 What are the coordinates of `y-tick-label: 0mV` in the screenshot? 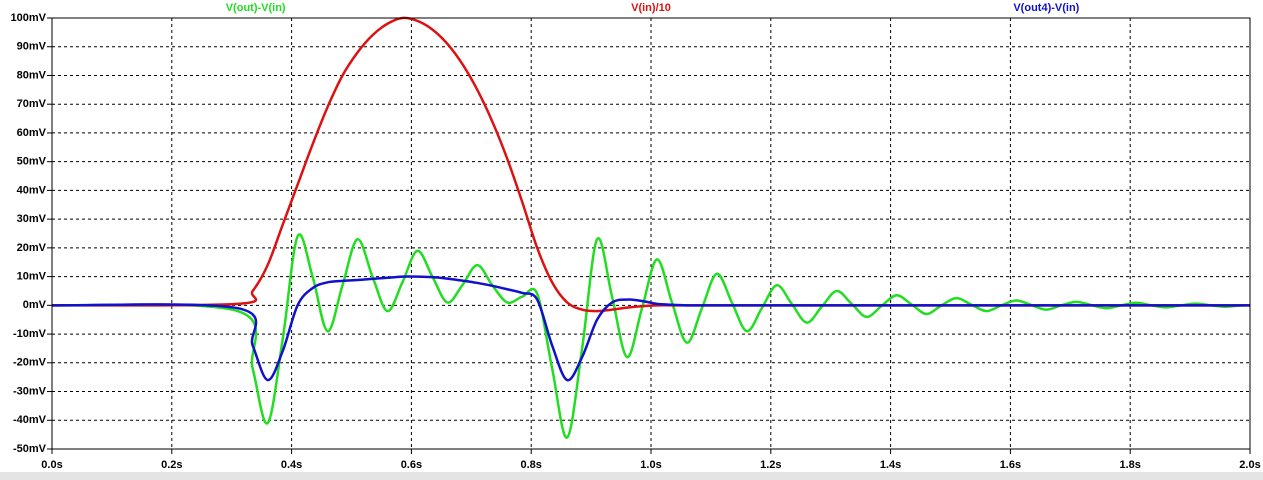 It's located at (35, 305).